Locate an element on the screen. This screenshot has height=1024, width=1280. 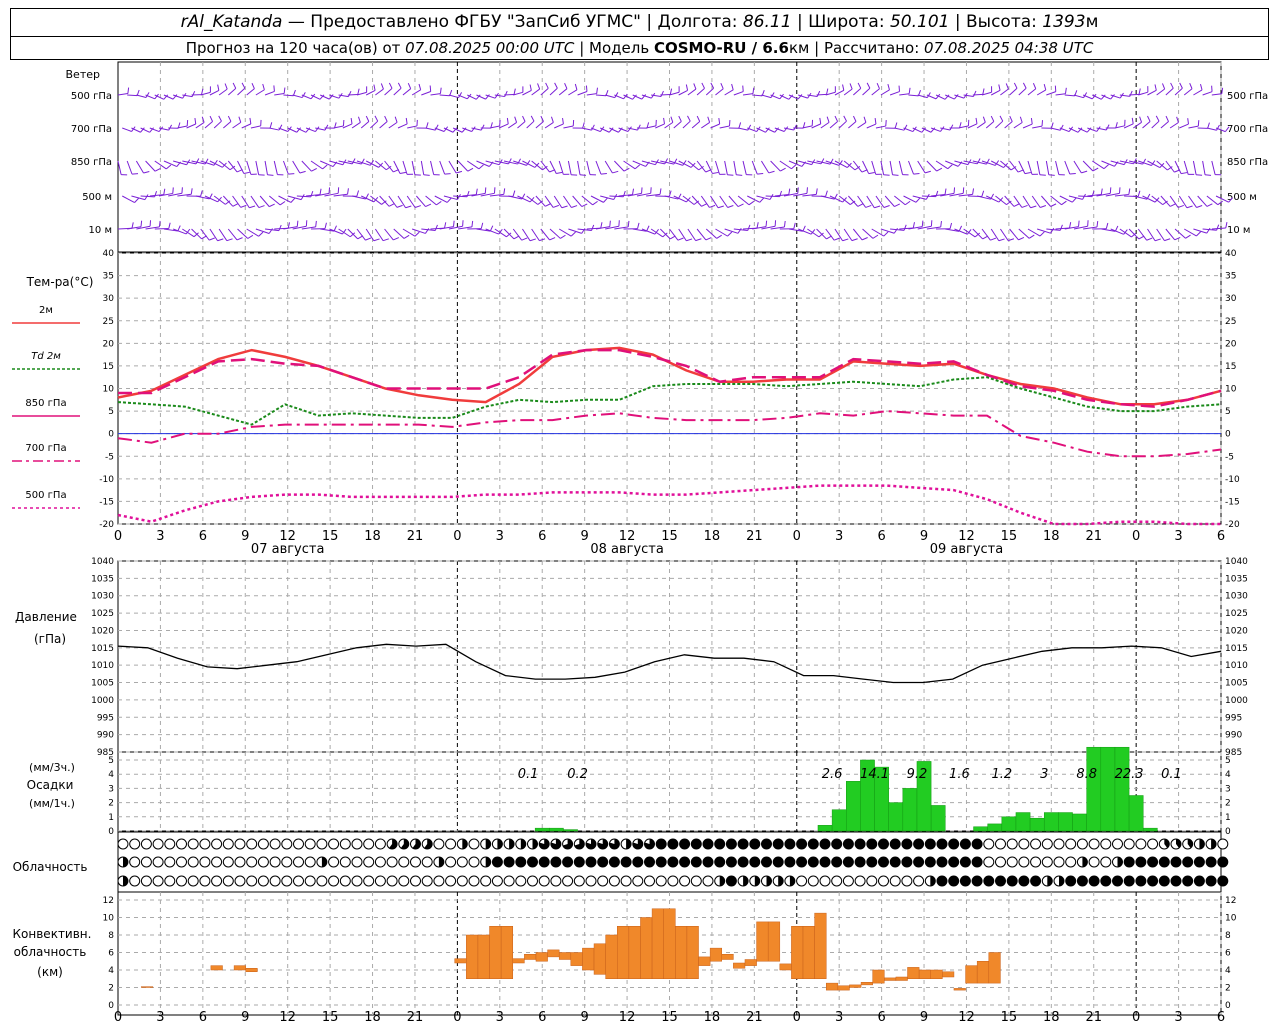
conv-y-tick-label-right: 6 is located at coordinates (1228, 954).